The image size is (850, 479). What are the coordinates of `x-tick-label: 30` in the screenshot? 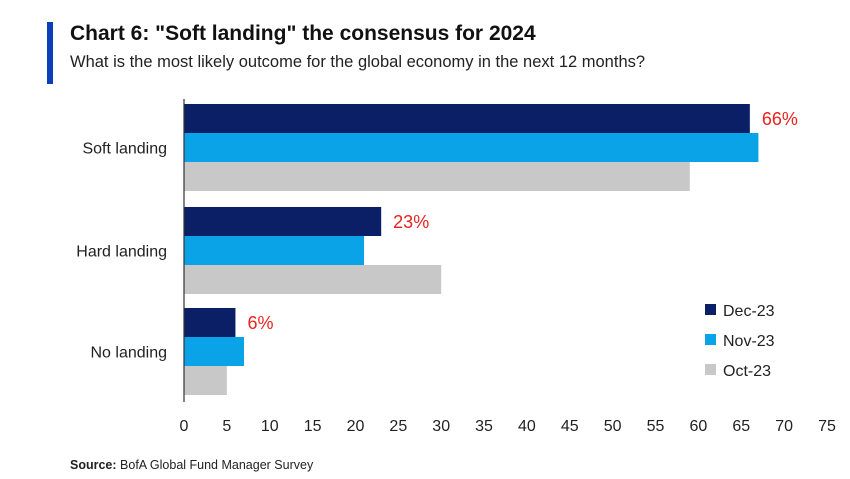 It's located at (441, 426).